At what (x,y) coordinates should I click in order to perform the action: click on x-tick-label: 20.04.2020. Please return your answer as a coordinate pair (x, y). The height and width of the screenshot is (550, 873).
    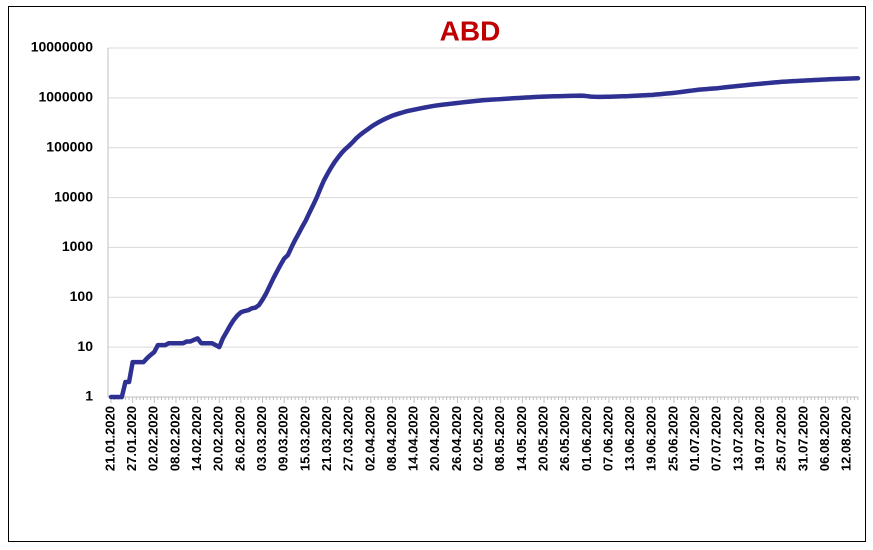
    Looking at the image, I should click on (434, 438).